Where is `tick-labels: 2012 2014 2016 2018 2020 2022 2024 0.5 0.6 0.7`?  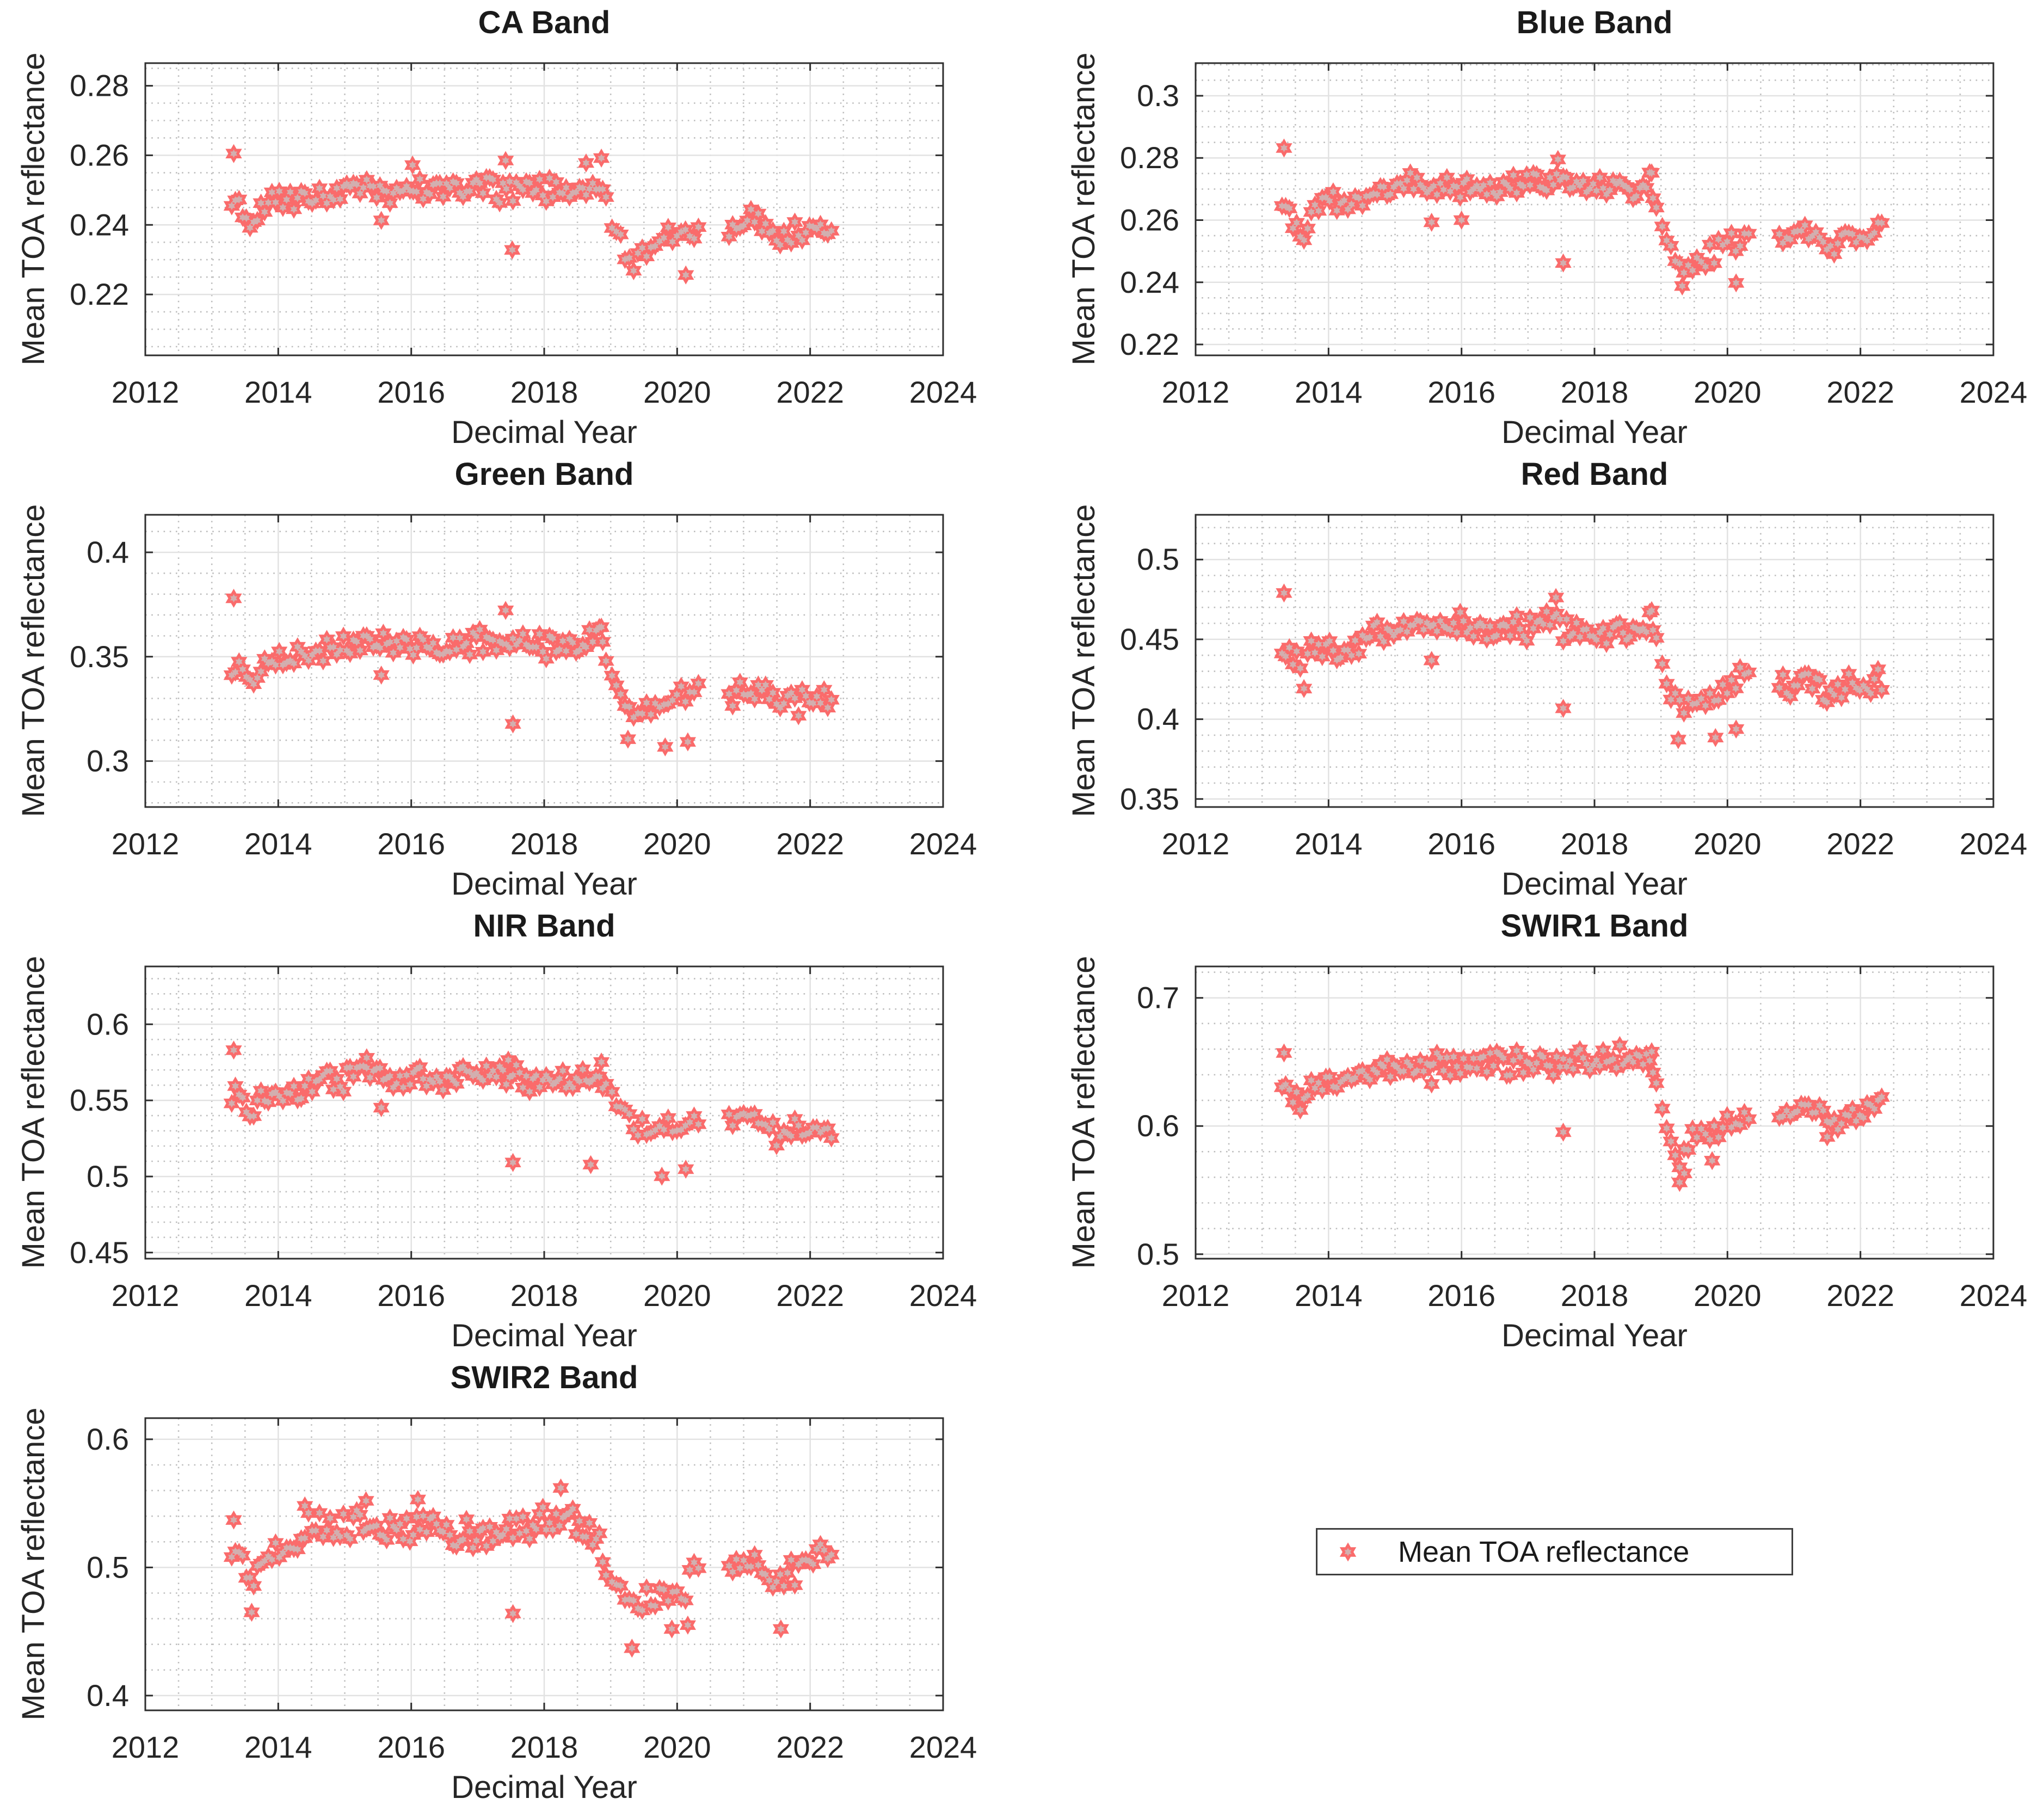 tick-labels: 2012 2014 2016 2018 2020 2022 2024 0.5 0.6 0.7 is located at coordinates (1582, 1147).